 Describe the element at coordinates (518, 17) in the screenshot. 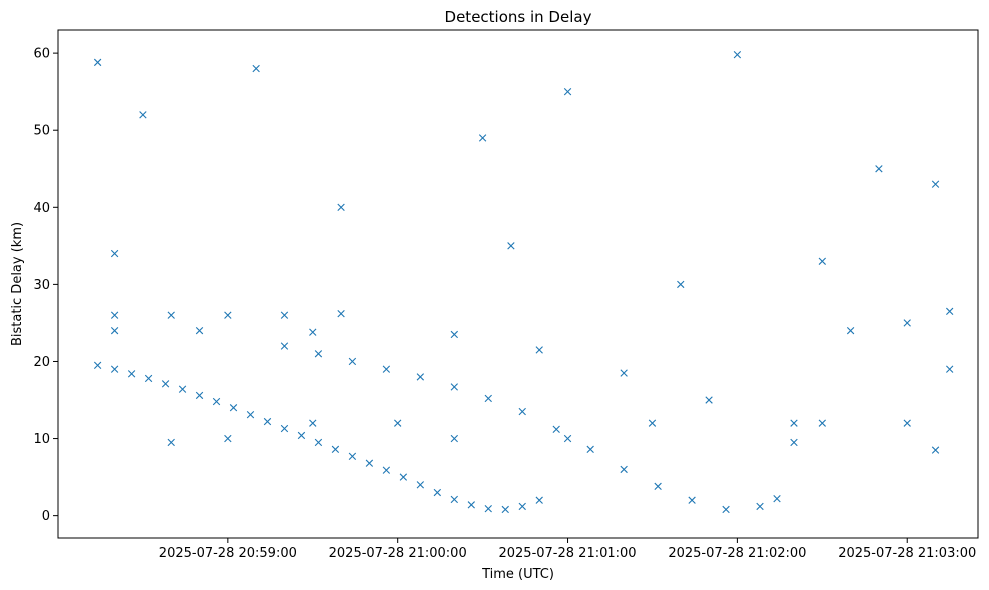

I see `chart-title: Detections in Delay` at that location.